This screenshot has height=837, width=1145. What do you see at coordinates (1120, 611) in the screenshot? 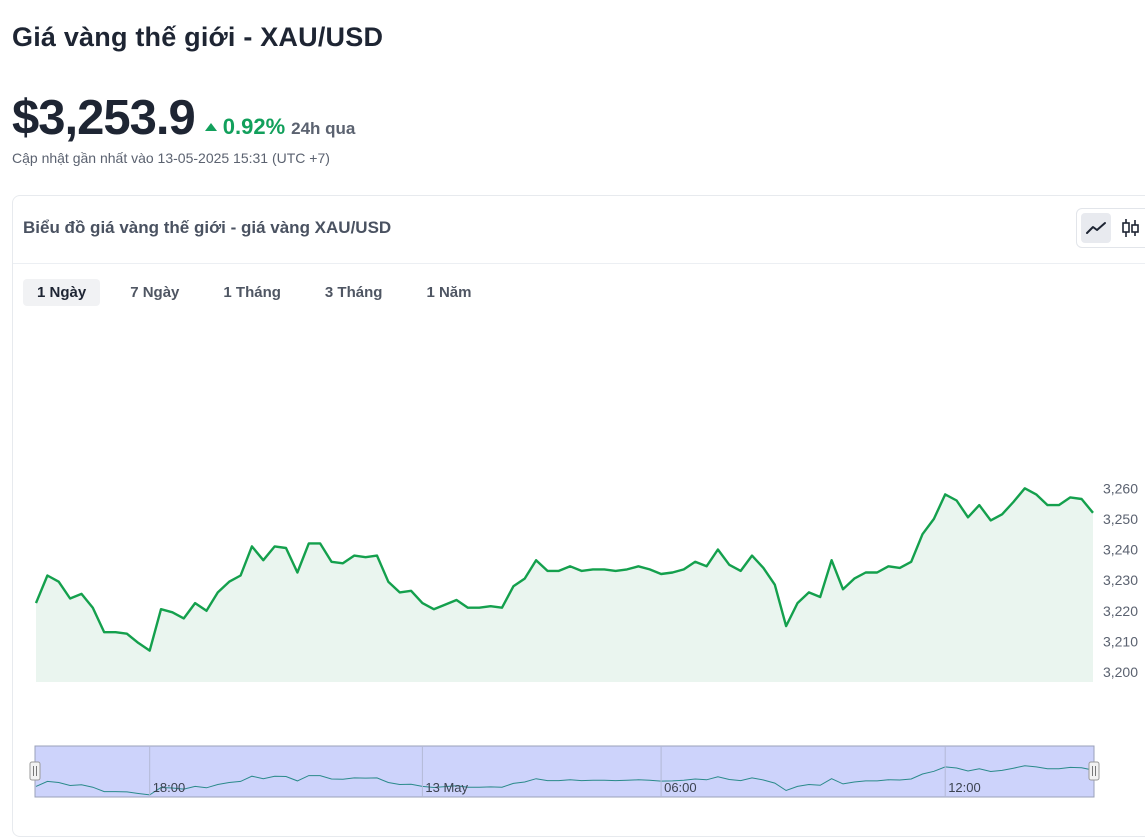
I see `y-tick-label: 3,220` at bounding box center [1120, 611].